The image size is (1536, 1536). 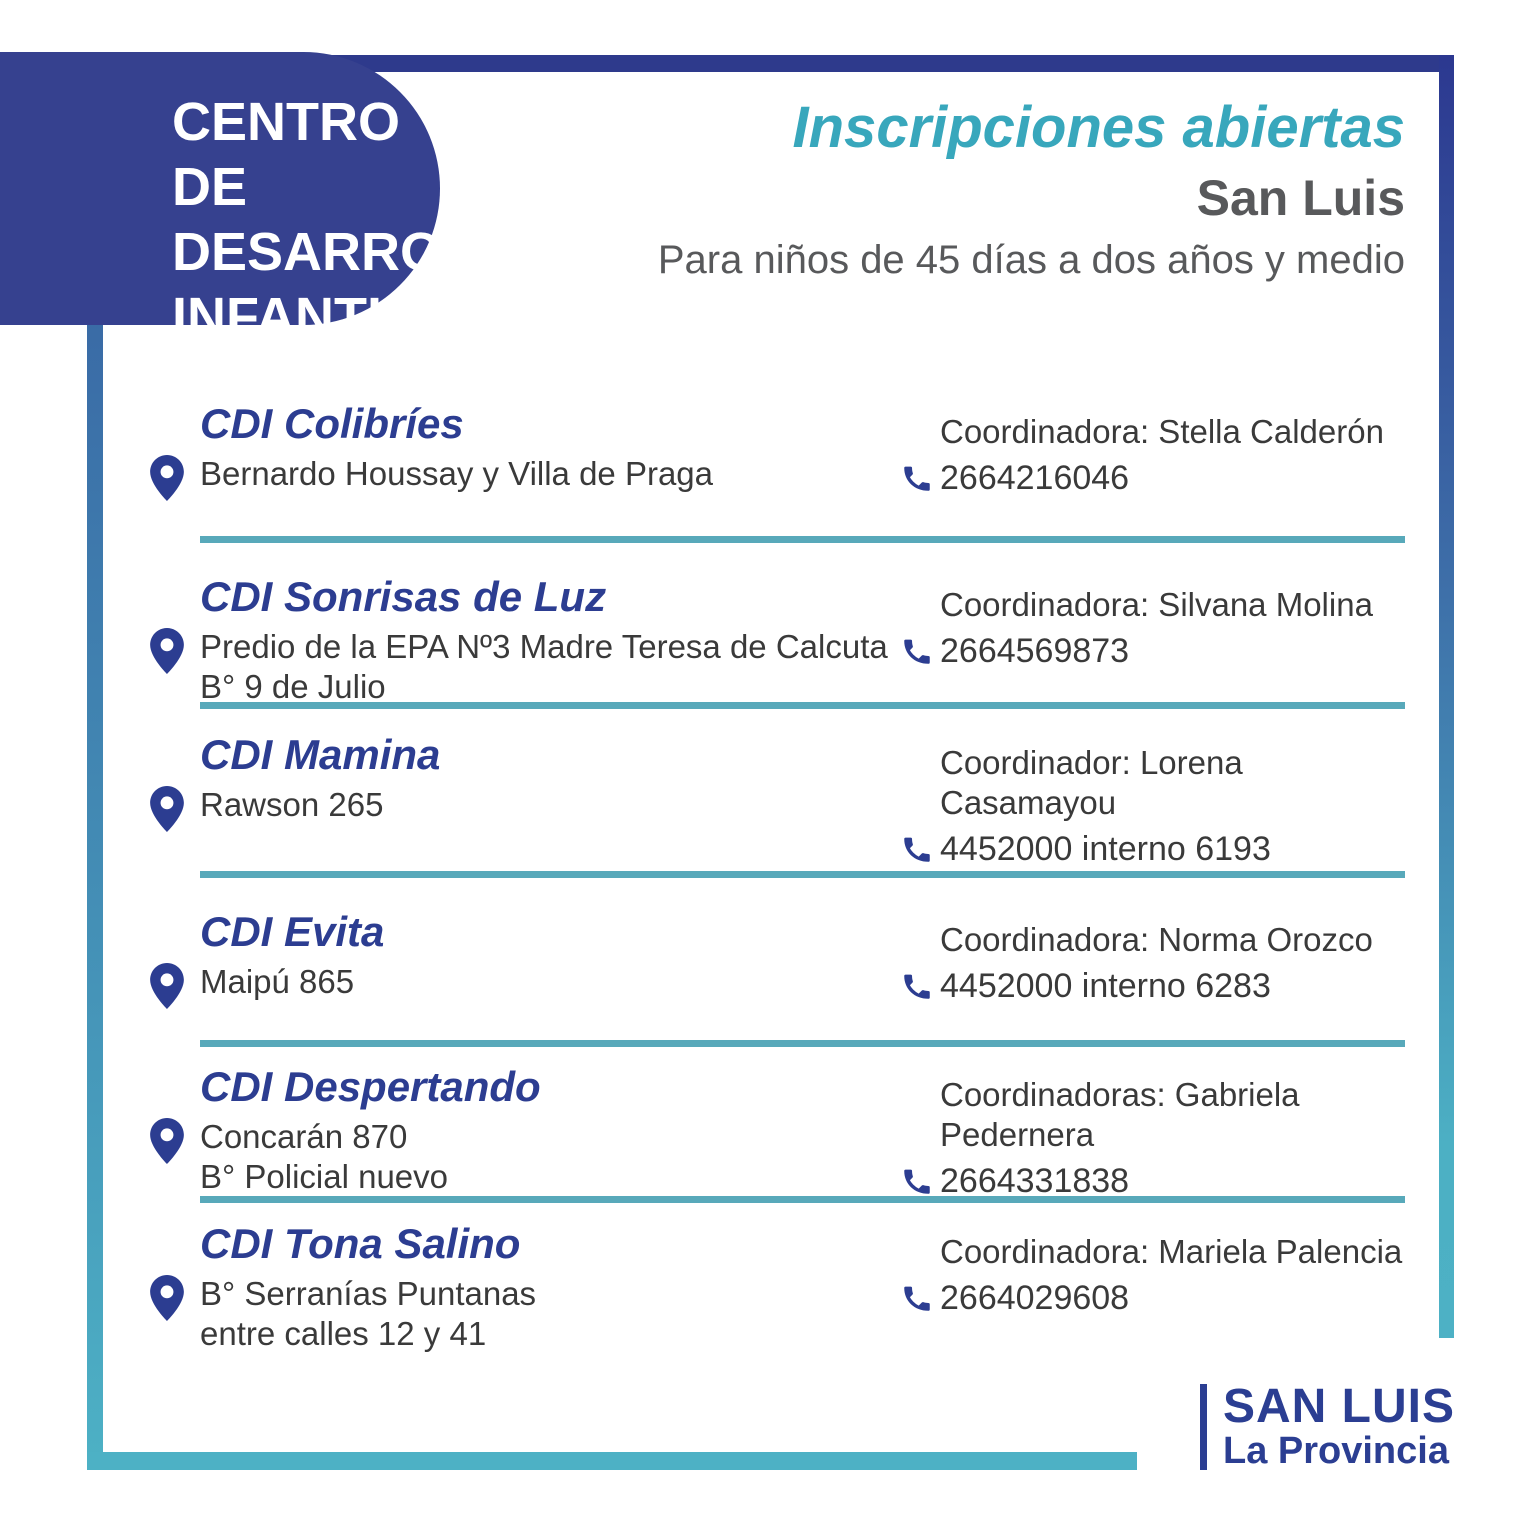 I want to click on org-title-line-1: CENTRO DE, so click(x=286, y=154).